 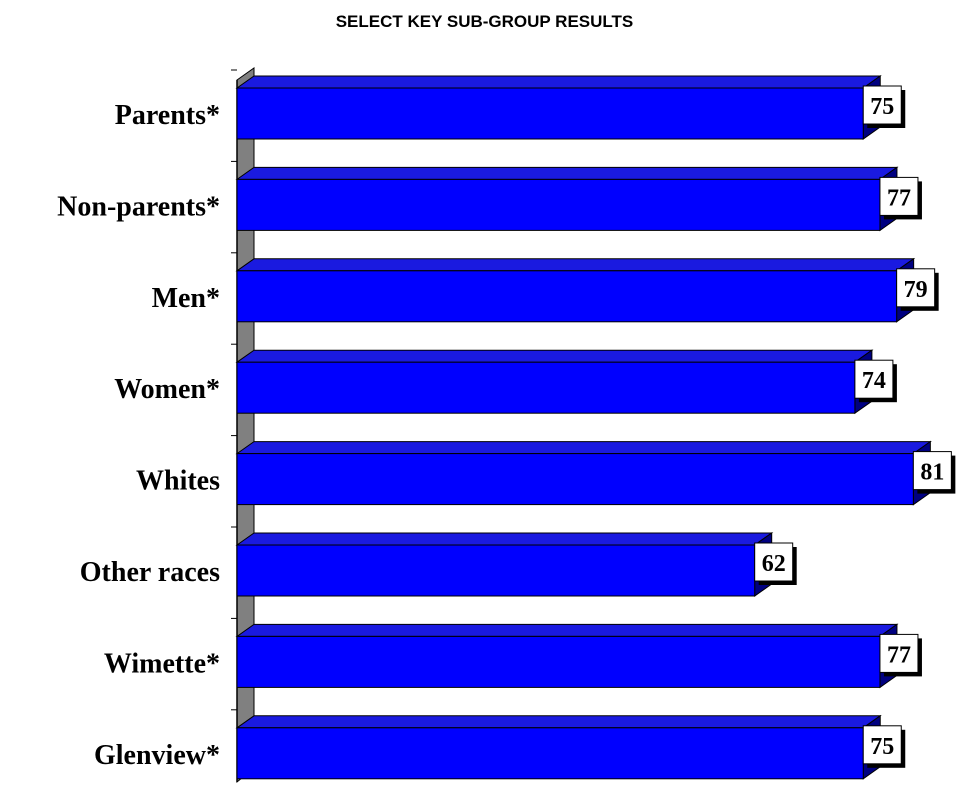 I want to click on data-label: 81, so click(x=932, y=473).